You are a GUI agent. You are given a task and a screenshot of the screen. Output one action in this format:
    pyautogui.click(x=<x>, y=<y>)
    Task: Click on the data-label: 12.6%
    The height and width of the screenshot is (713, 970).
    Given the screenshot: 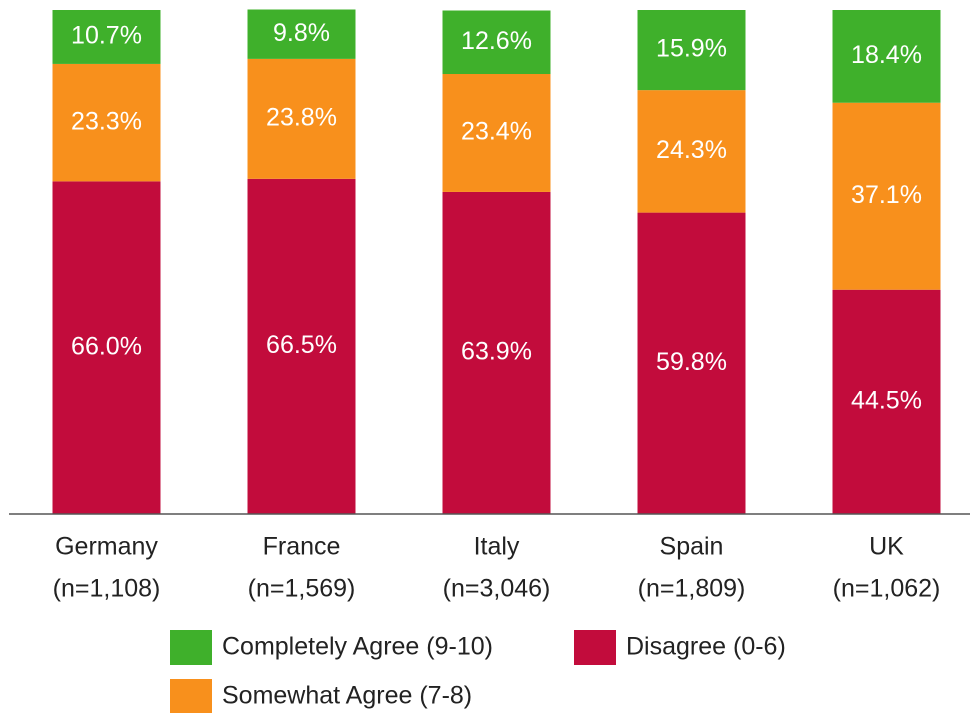 What is the action you would take?
    pyautogui.click(x=496, y=41)
    